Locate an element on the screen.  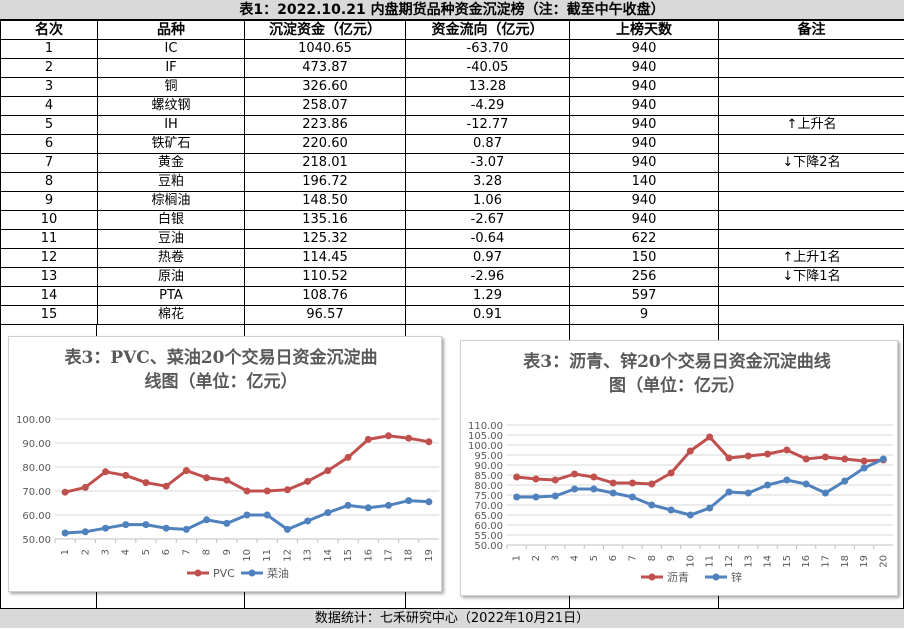
x-tick-label: 12 is located at coordinates (287, 555).